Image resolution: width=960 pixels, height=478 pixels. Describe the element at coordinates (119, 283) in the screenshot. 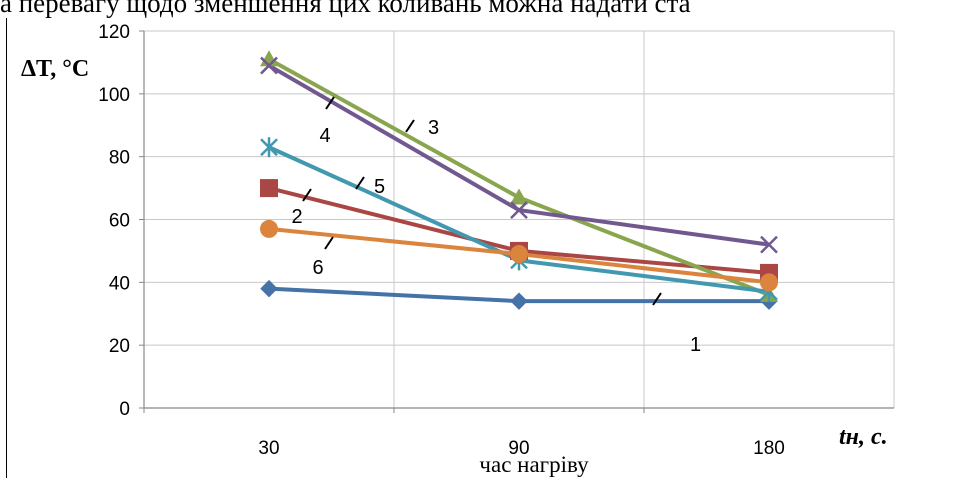

I see `y-tick-label: 40` at that location.